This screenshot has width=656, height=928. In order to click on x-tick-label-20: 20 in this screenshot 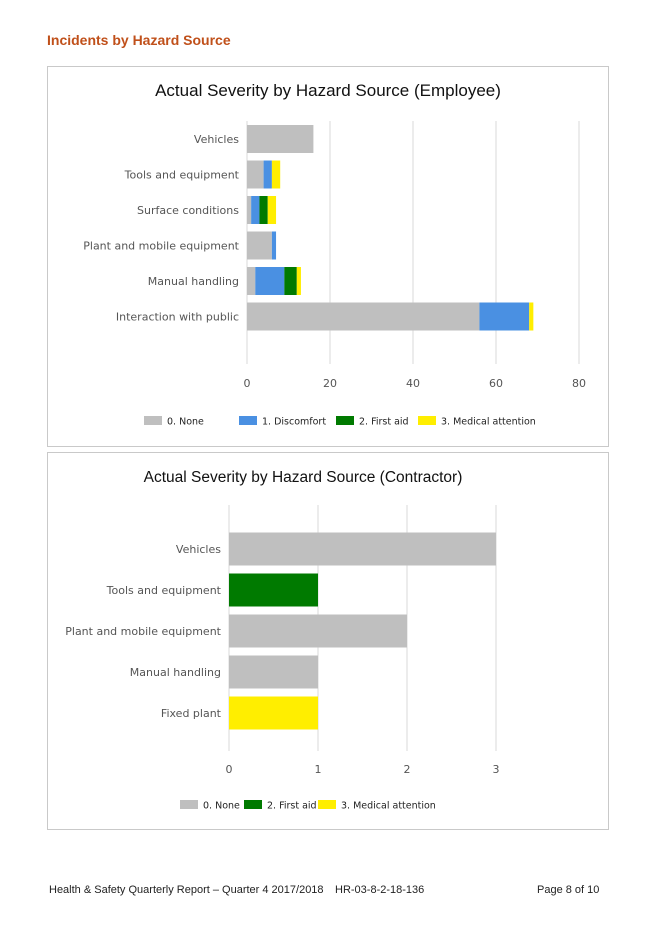, I will do `click(330, 383)`.